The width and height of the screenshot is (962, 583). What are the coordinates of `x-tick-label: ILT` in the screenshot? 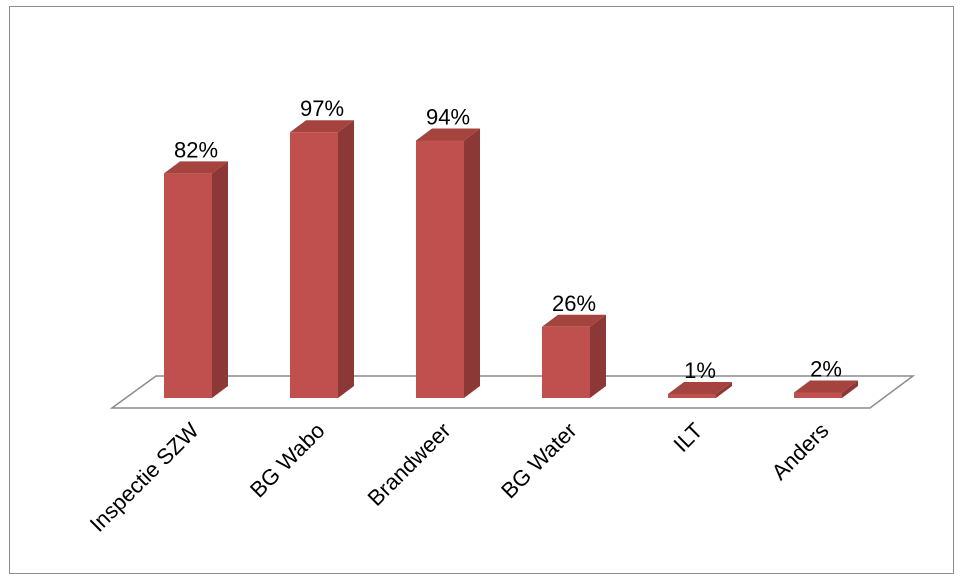 It's located at (688, 437).